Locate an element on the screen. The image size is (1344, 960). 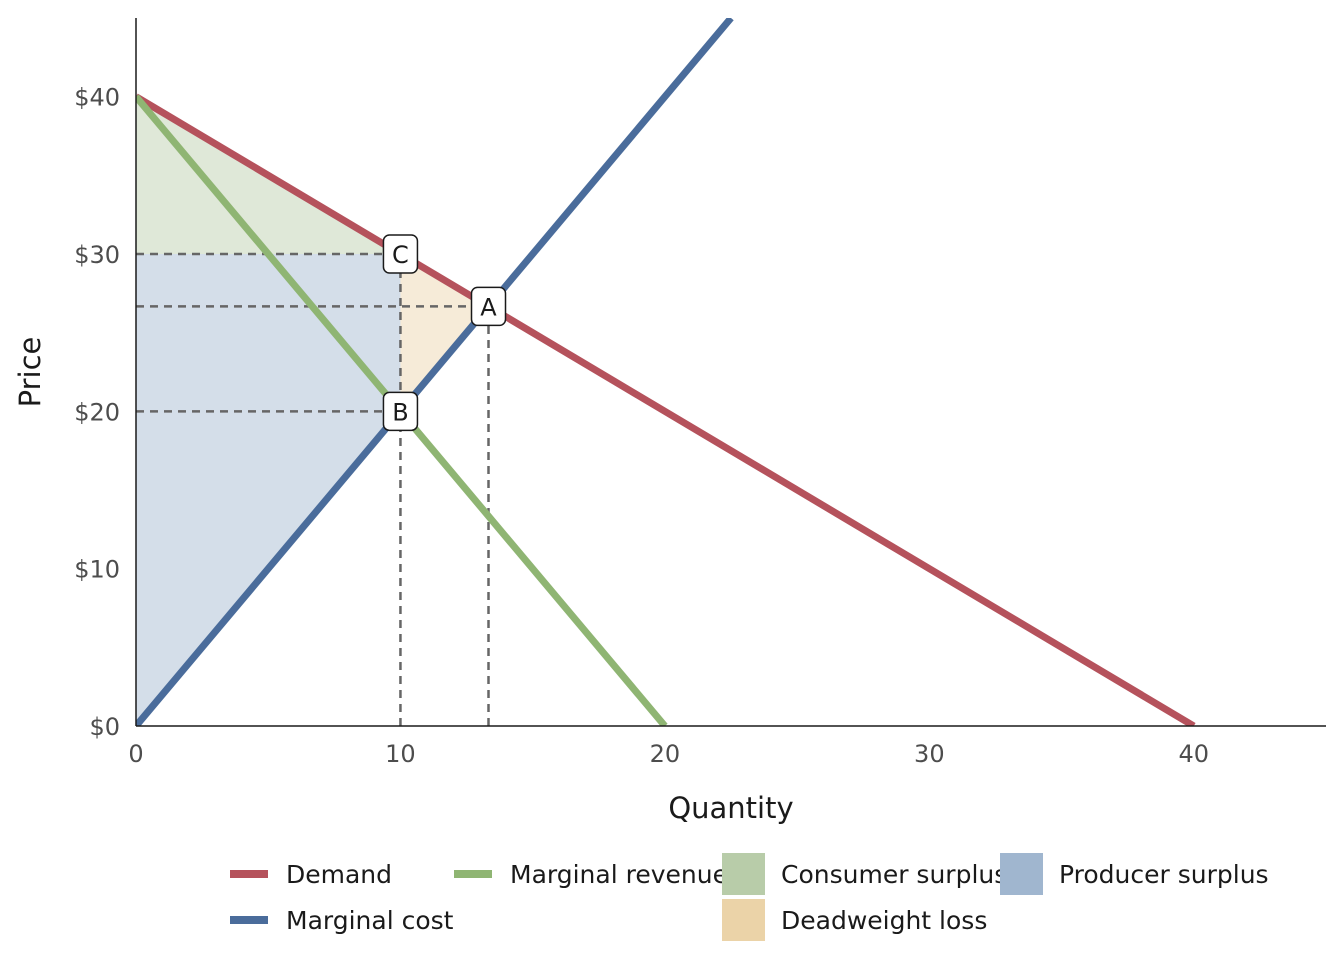
legend-label: Marginal revenue is located at coordinates (619, 874).